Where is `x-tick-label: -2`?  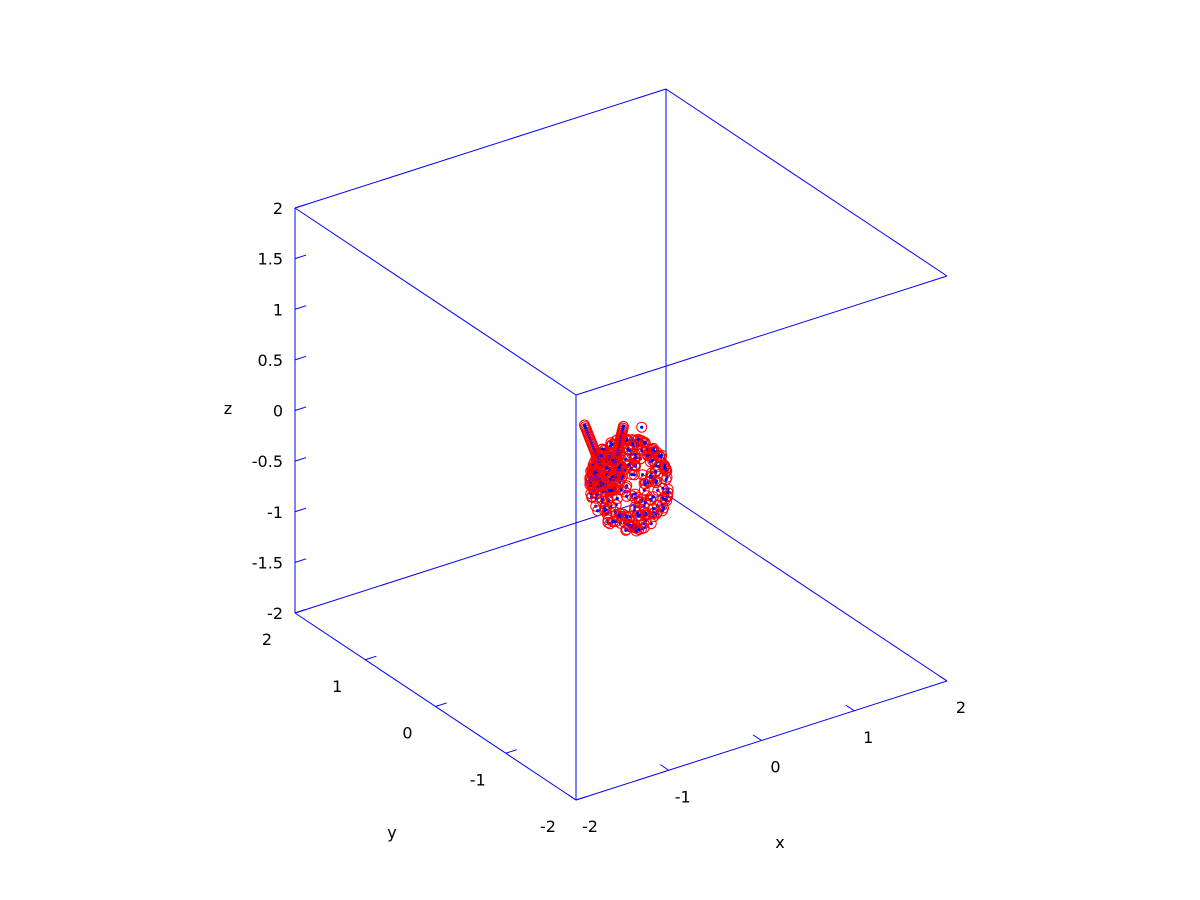
x-tick-label: -2 is located at coordinates (590, 826).